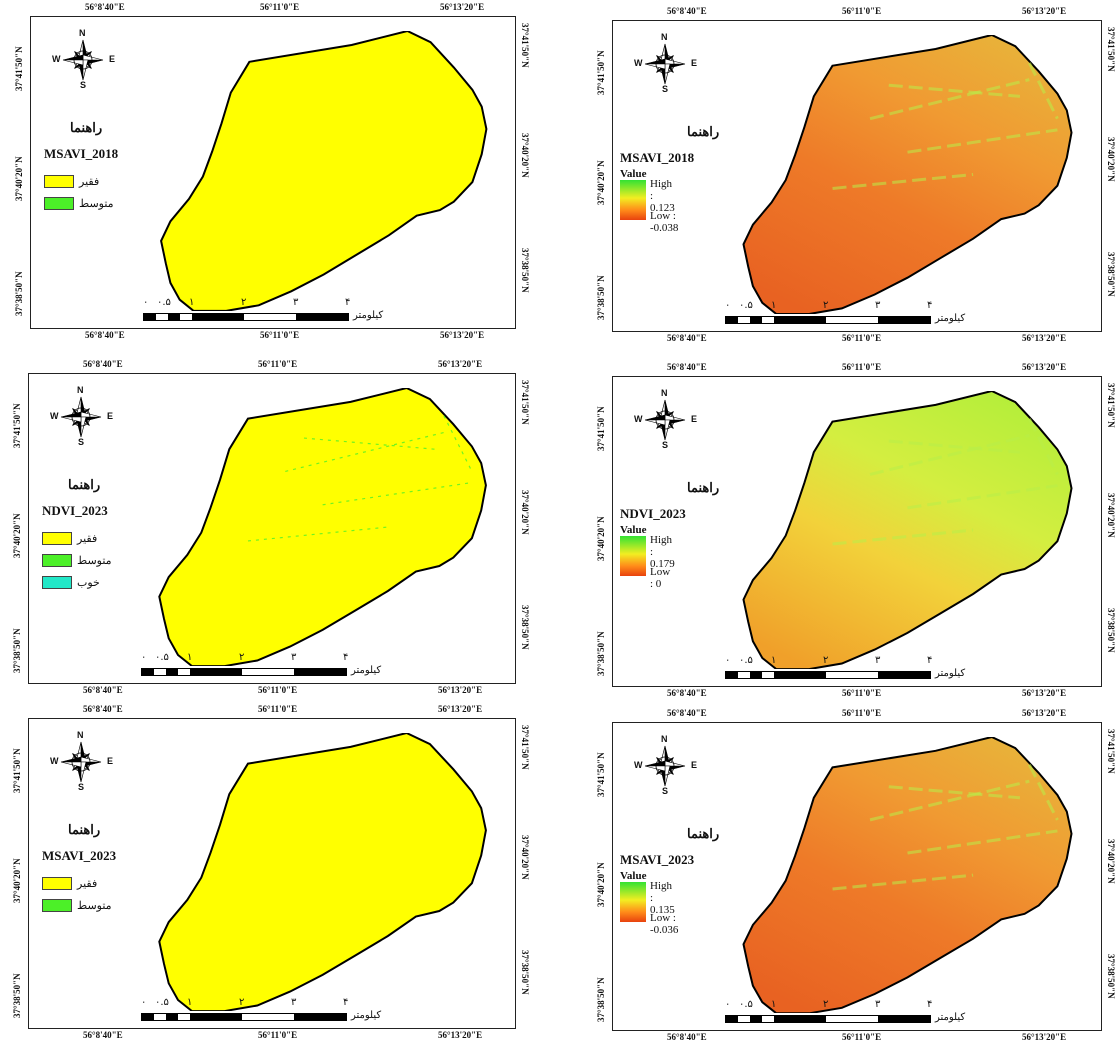 The width and height of the screenshot is (1118, 1042). Describe the element at coordinates (662, 196) in the screenshot. I see `legend-high-label: High : 0.123` at that location.